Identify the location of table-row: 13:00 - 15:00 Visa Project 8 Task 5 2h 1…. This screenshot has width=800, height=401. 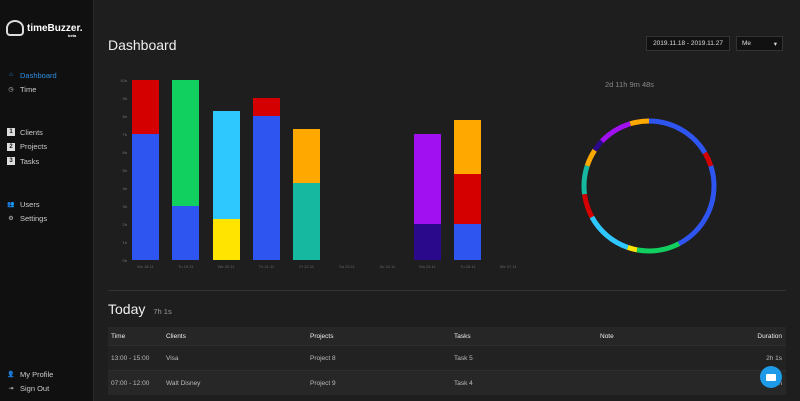
(447, 357).